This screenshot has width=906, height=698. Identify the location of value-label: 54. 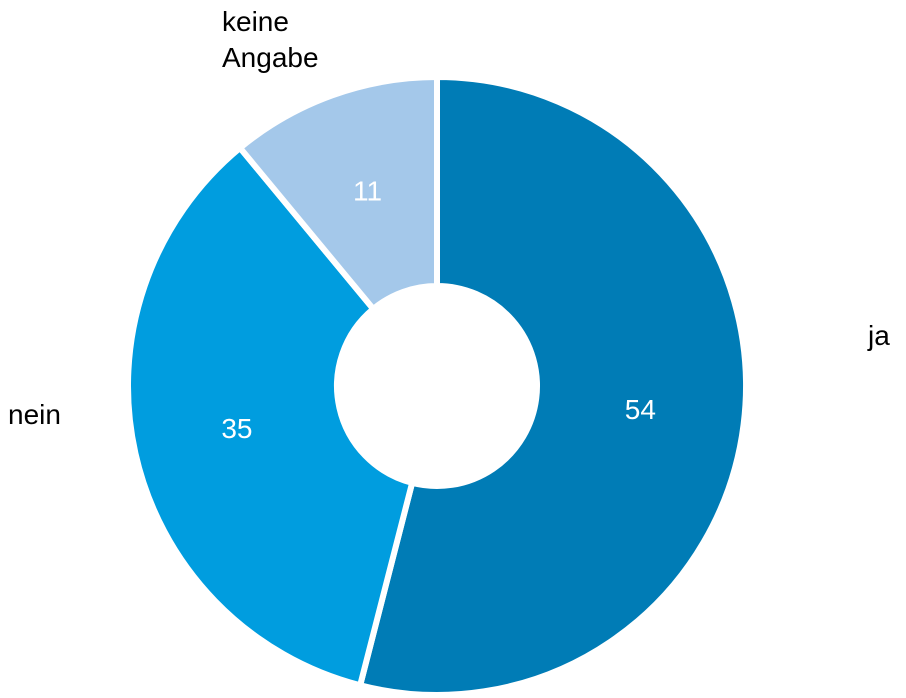
(640, 409).